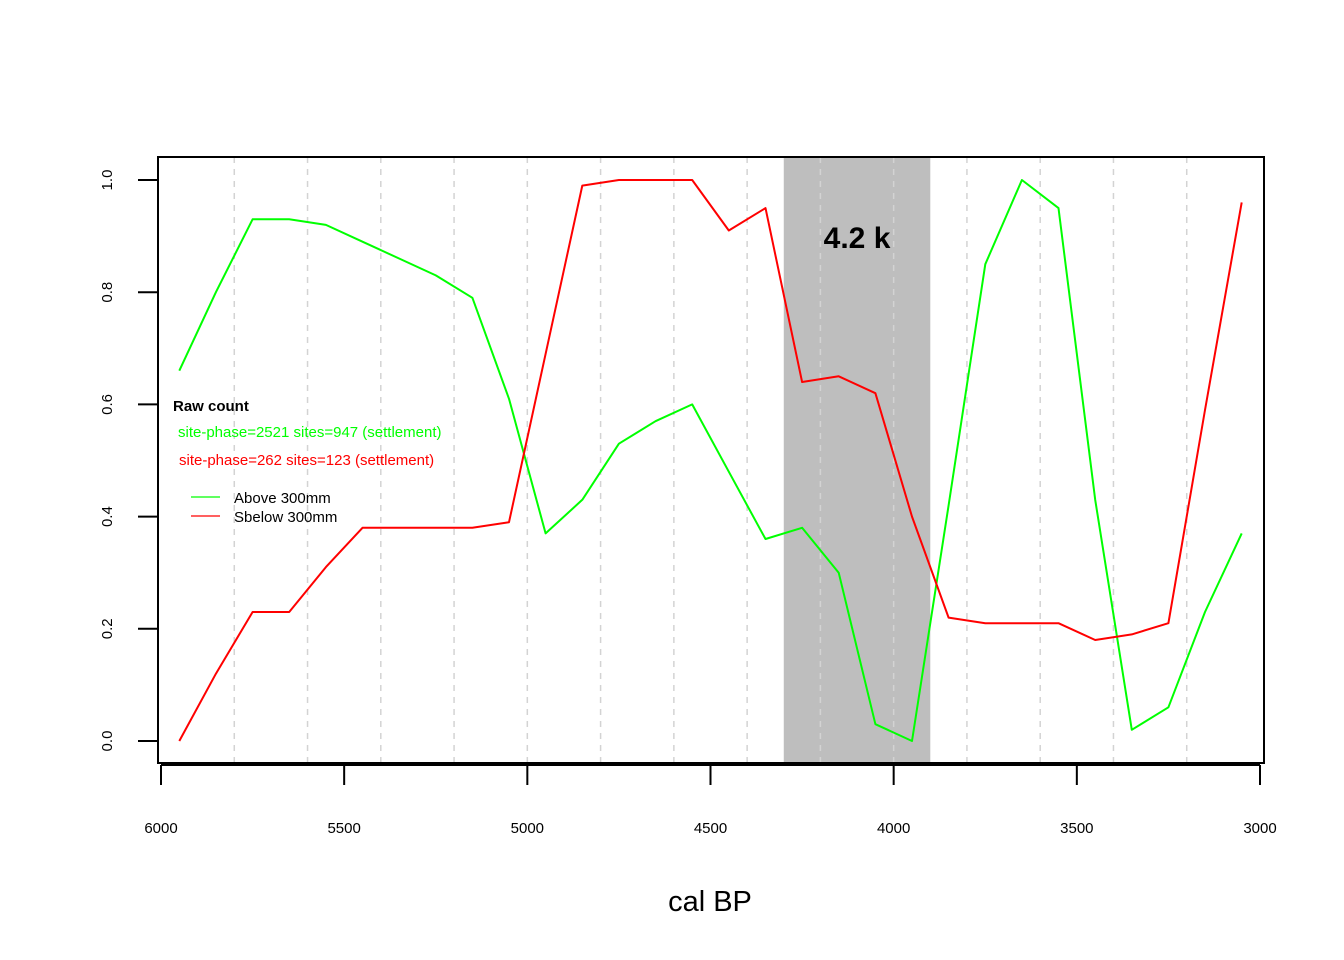 The image size is (1344, 960). Describe the element at coordinates (527, 828) in the screenshot. I see `x-tick-label: 5000` at that location.